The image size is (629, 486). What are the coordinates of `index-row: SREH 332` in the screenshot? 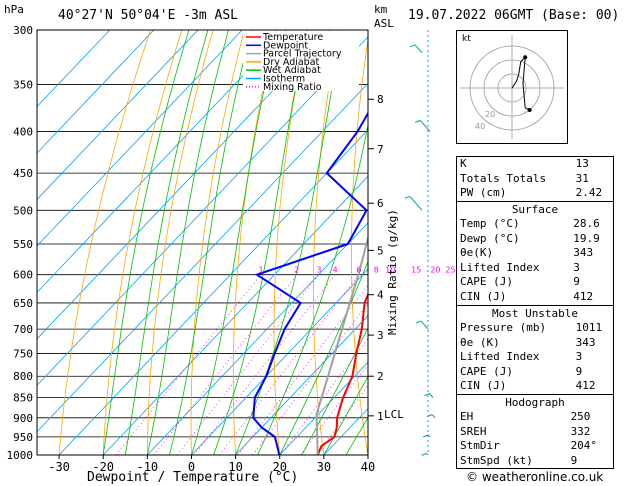 It's located at (535, 432).